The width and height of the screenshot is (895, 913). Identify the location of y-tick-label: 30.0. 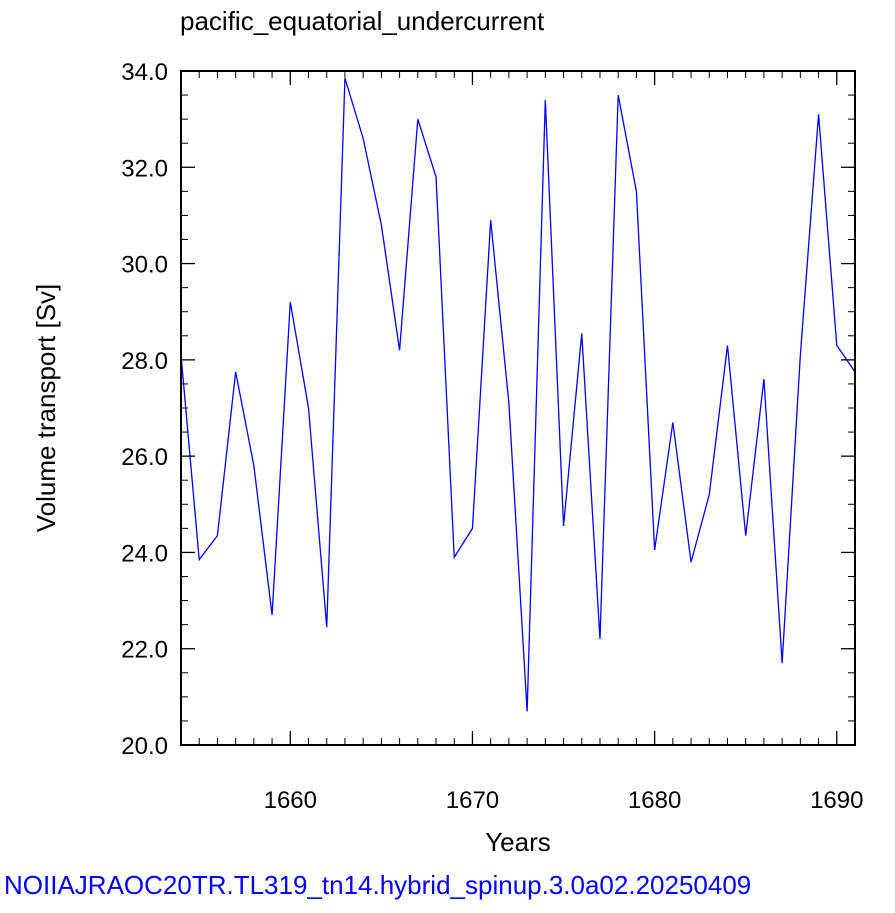
(144, 265).